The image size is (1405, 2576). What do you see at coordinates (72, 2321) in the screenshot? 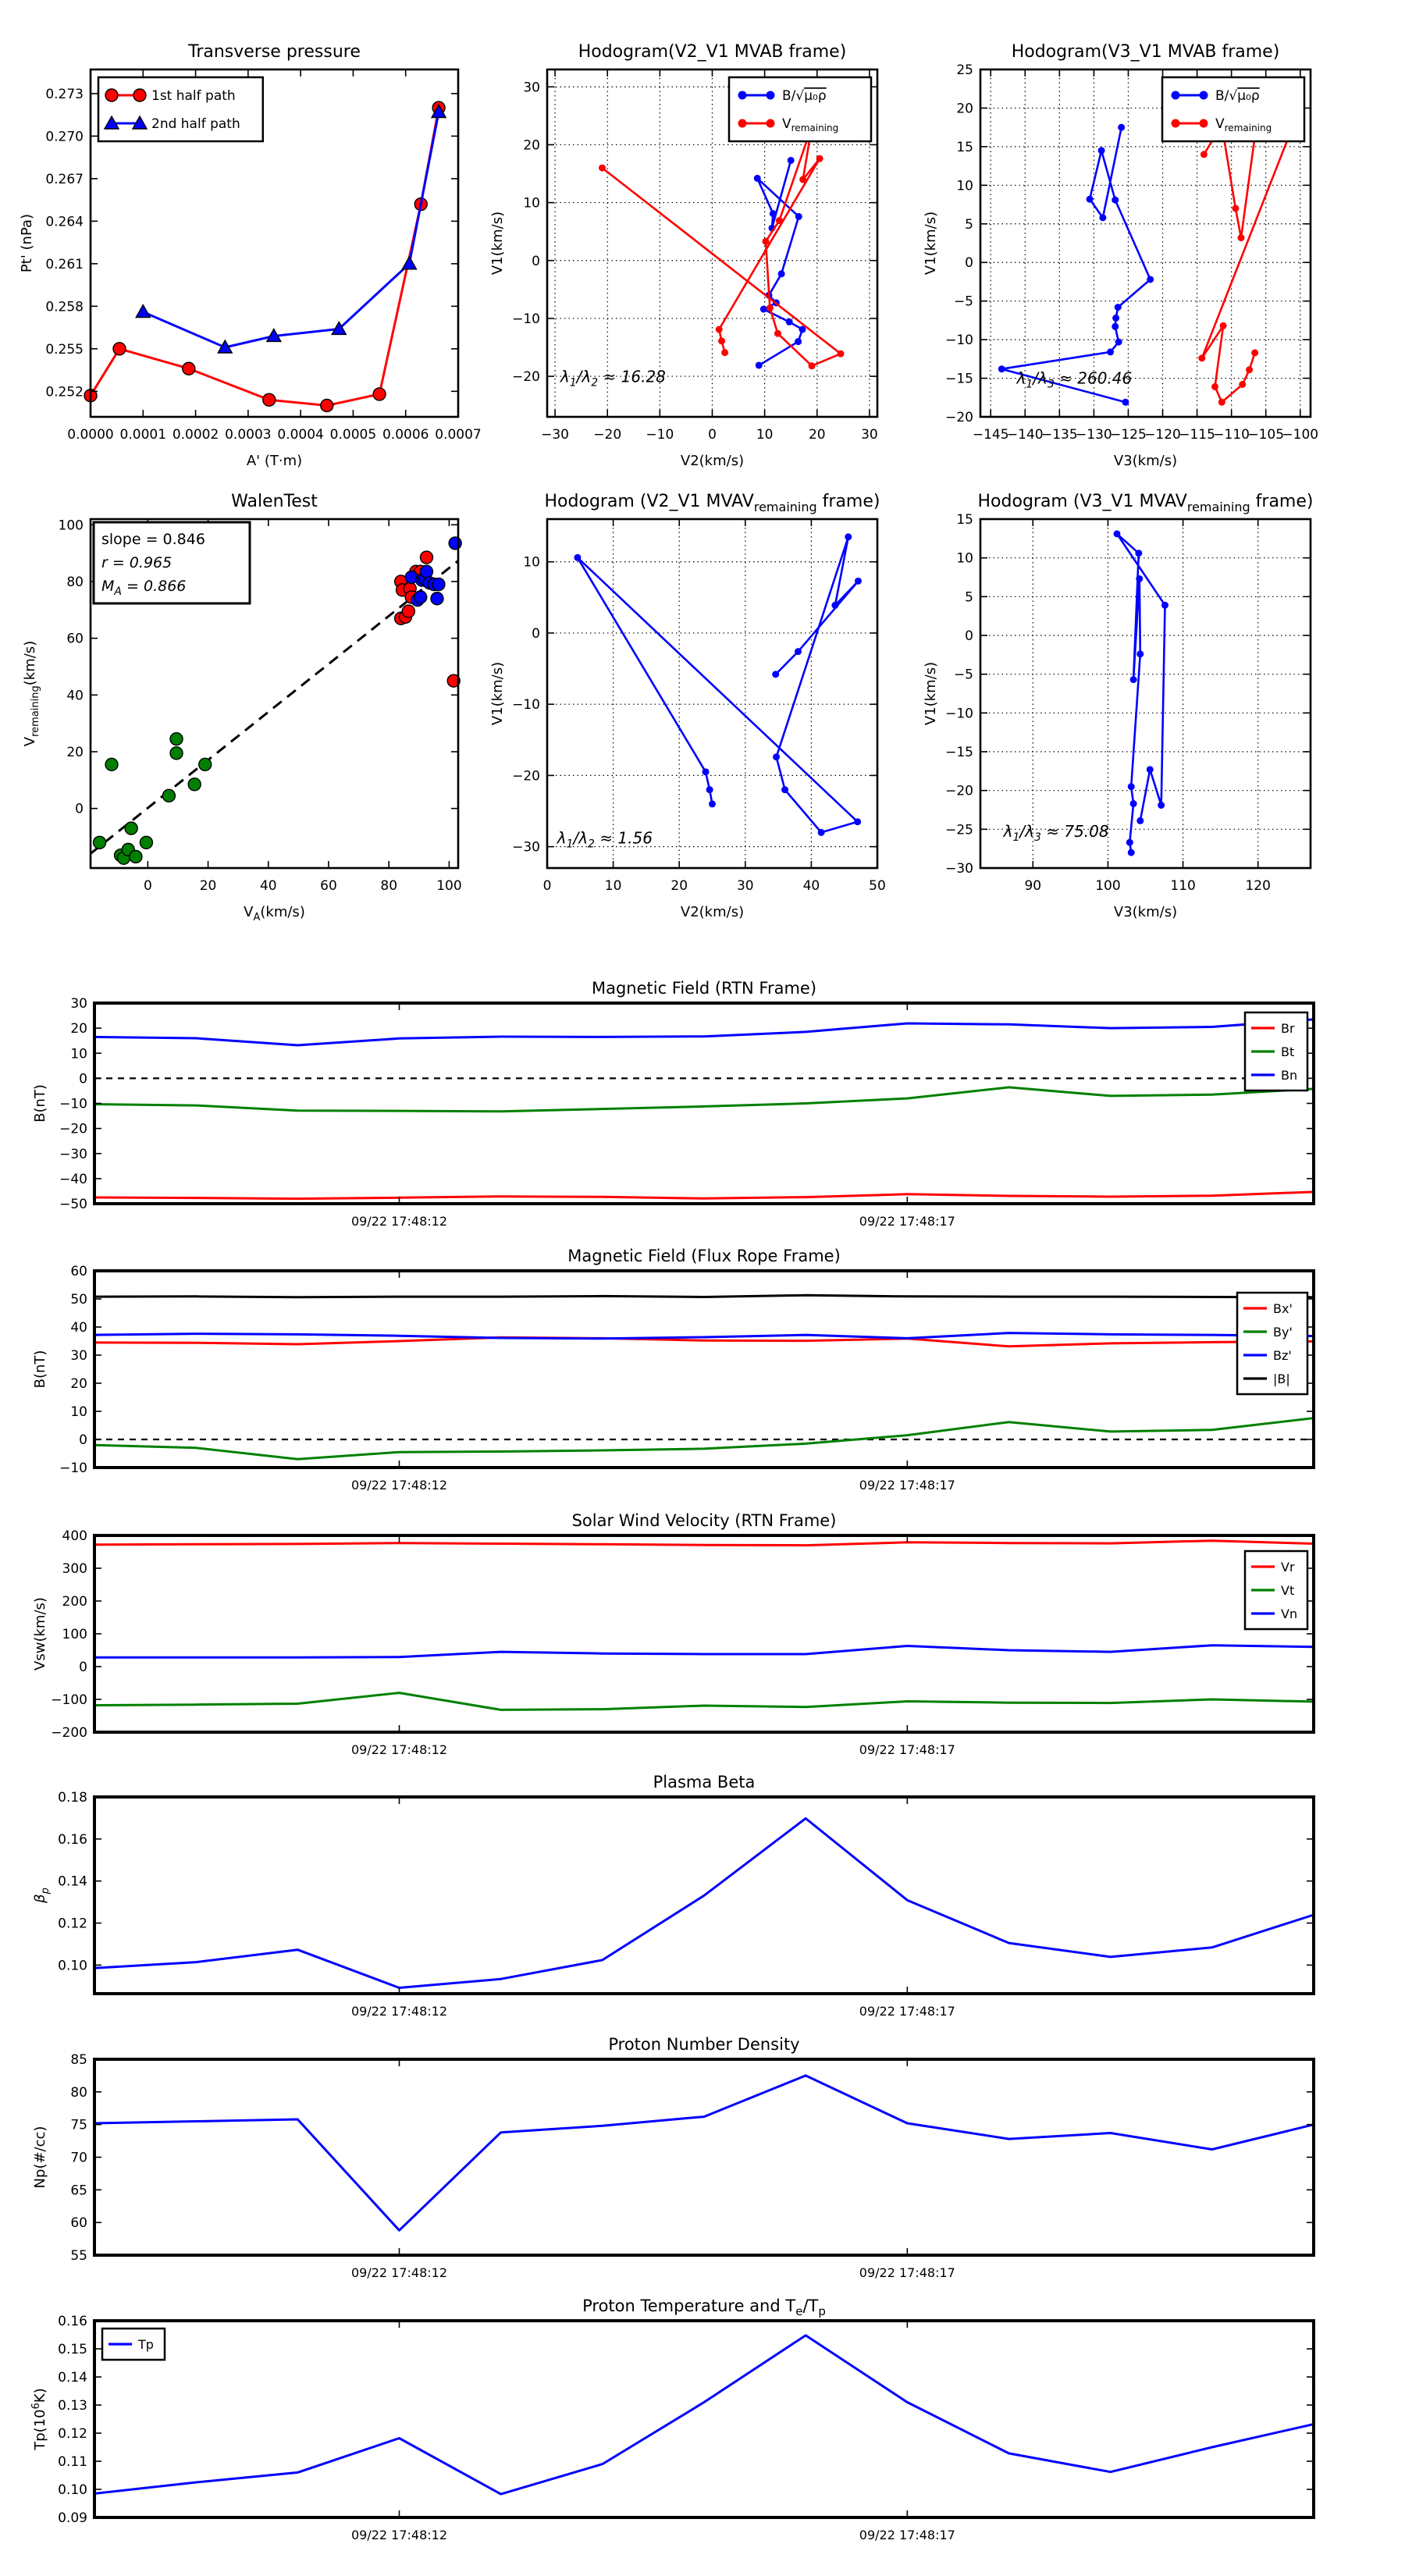
I see `y-tick-label: 0.16` at bounding box center [72, 2321].